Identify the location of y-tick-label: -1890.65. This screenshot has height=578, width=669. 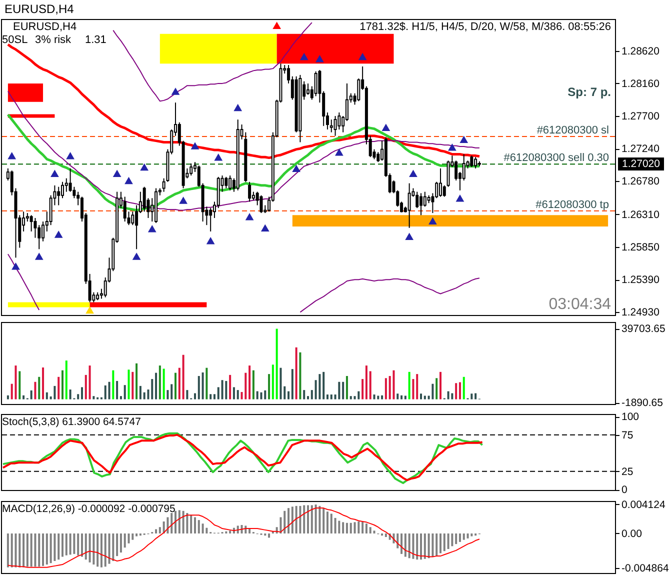
(643, 403).